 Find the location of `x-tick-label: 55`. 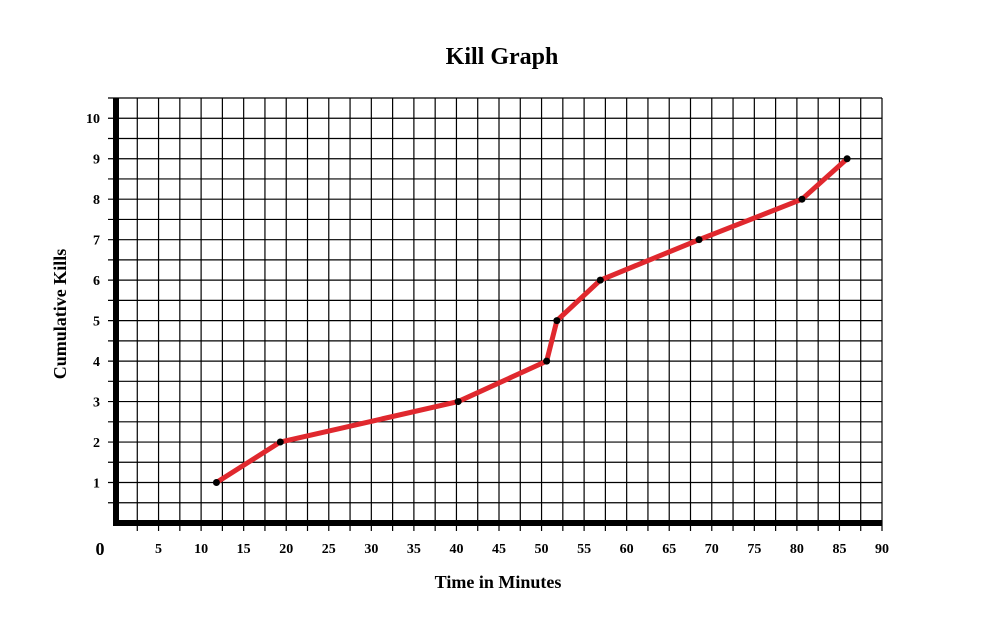

x-tick-label: 55 is located at coordinates (584, 549).